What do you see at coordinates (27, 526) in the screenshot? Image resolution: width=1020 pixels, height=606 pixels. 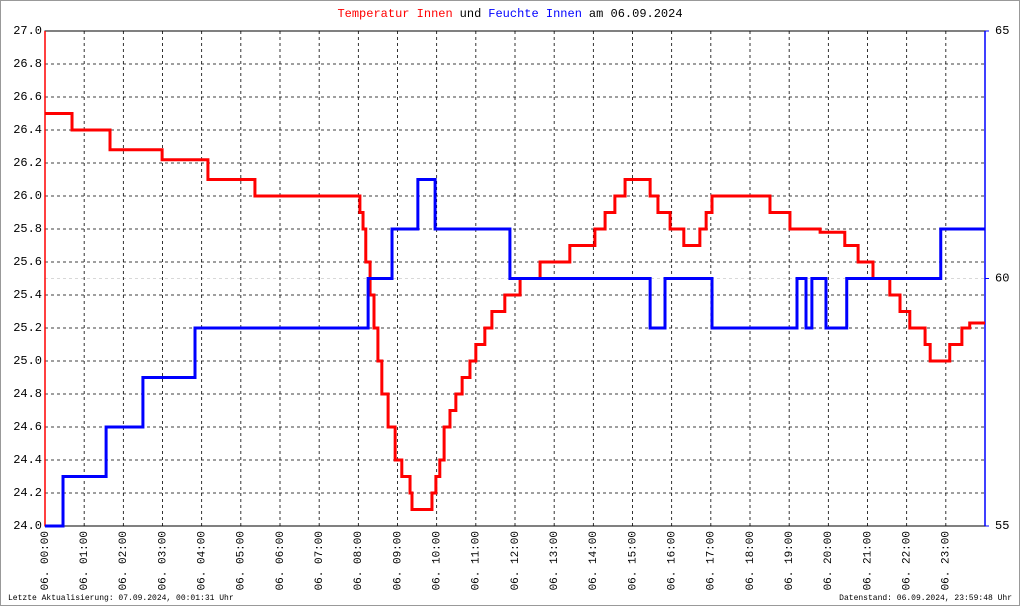 I see `y-tick-label: 24.0` at bounding box center [27, 526].